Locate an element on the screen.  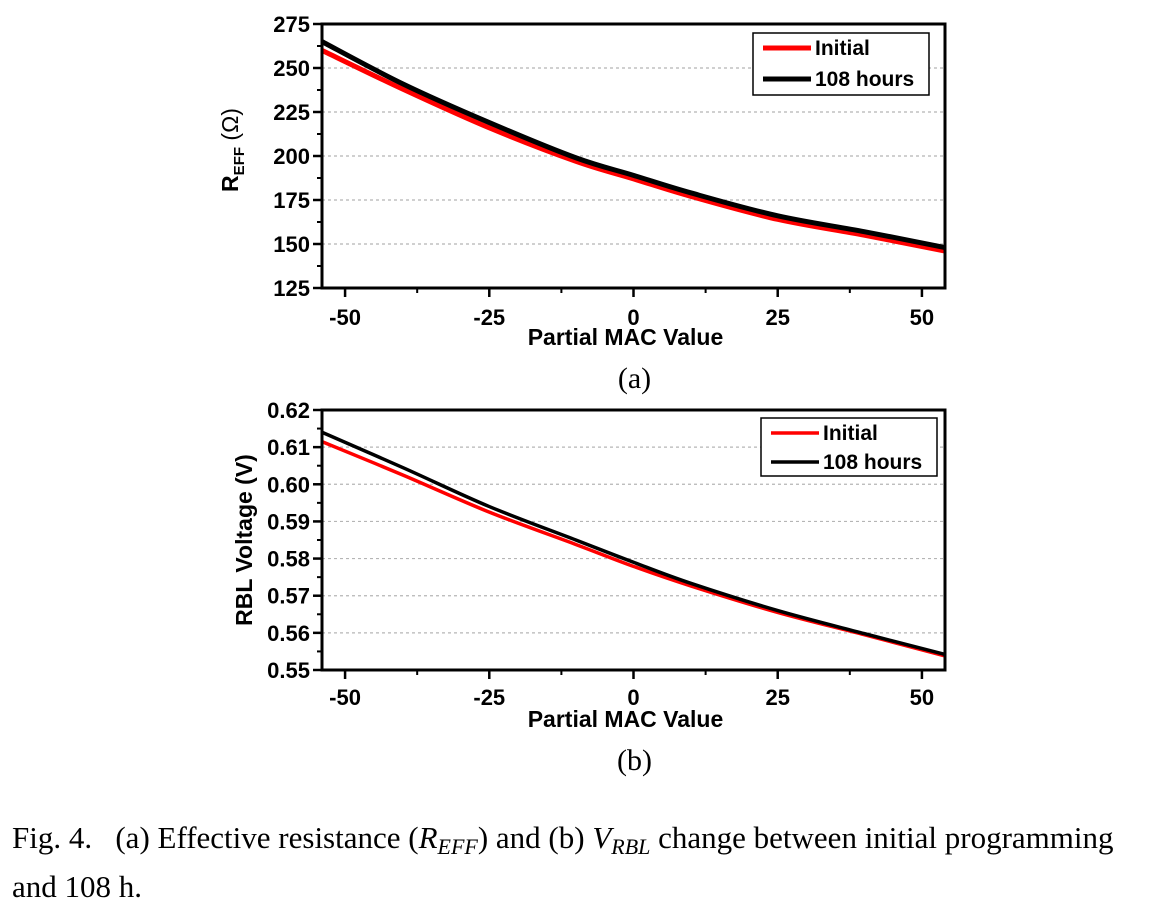
y-tick-label: 200 is located at coordinates (291, 156).